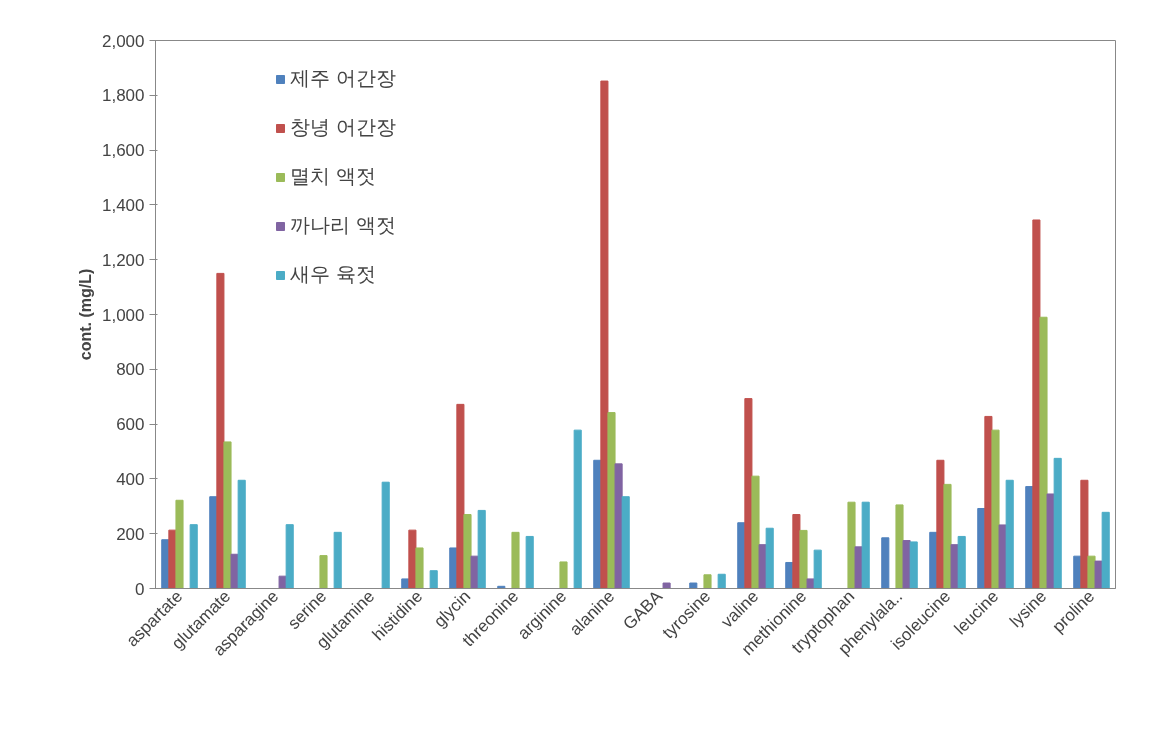 The image size is (1150, 751). What do you see at coordinates (333, 274) in the screenshot?
I see `legend-label: 새우 육젓` at bounding box center [333, 274].